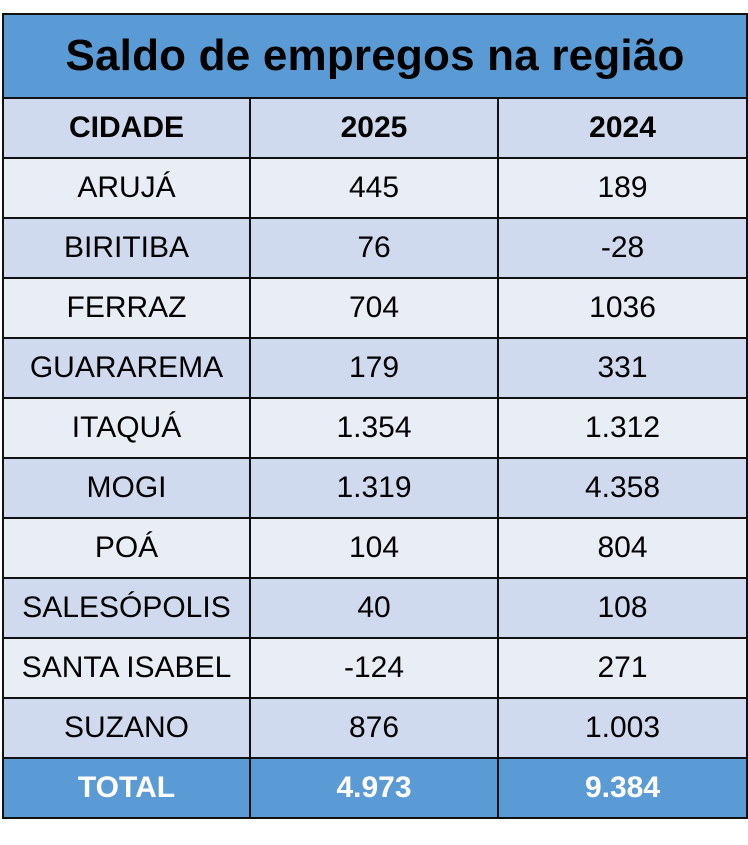  I want to click on table-row: POÁ 104 804, so click(375, 548).